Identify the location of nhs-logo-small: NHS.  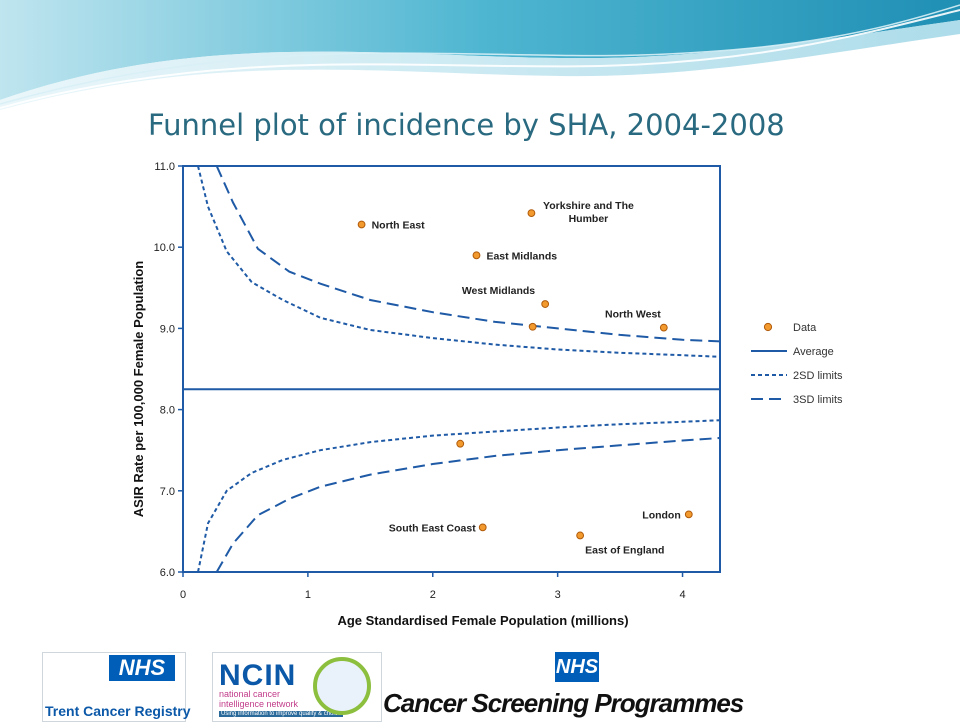
(577, 667).